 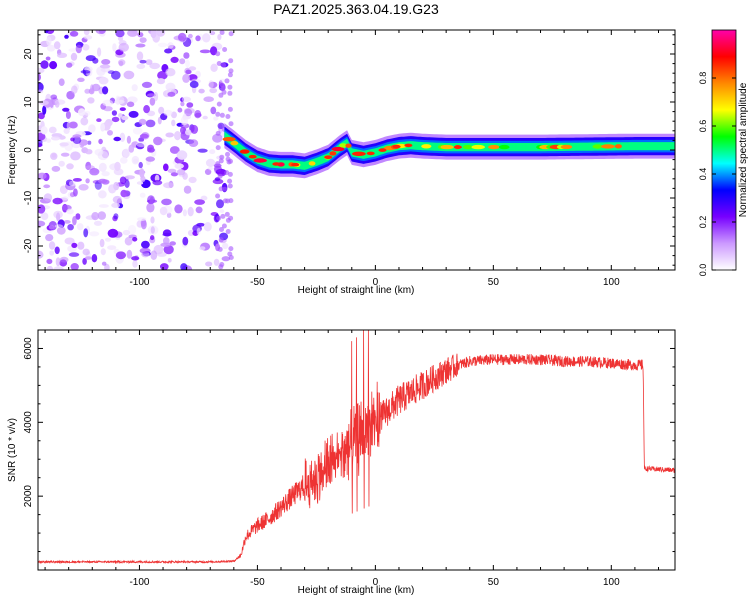 I want to click on x-tick-label: 0, so click(x=376, y=282).